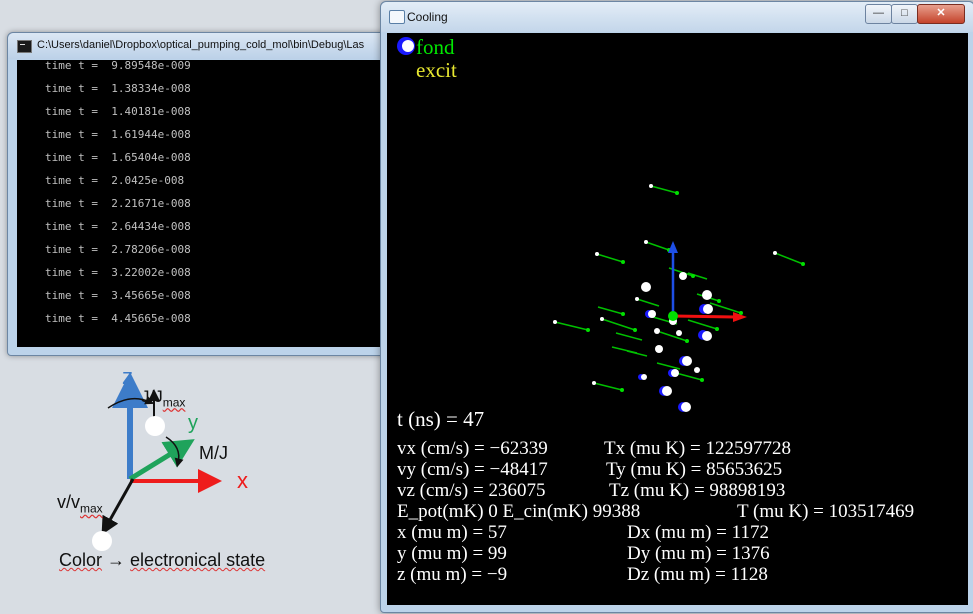 Image resolution: width=973 pixels, height=614 pixels. Describe the element at coordinates (673, 316) in the screenshot. I see `scene-origin` at that location.